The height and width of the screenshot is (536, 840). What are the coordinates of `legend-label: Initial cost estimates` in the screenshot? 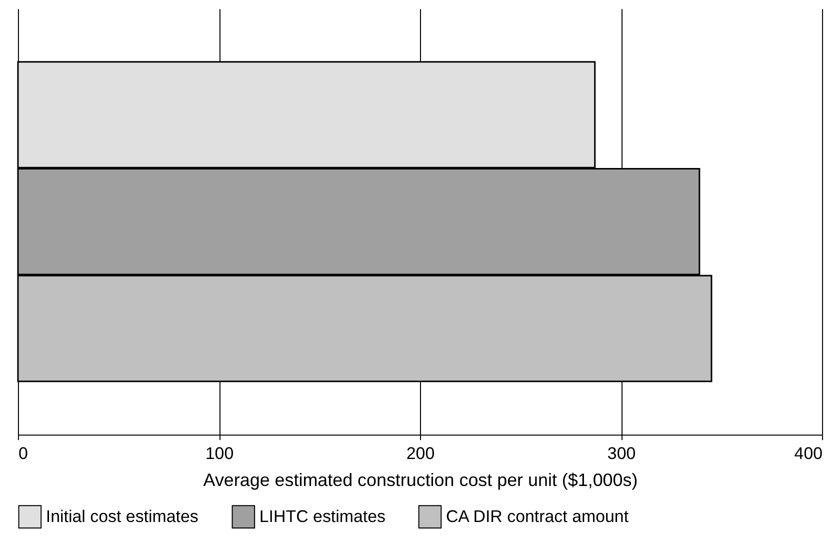 It's located at (122, 516).